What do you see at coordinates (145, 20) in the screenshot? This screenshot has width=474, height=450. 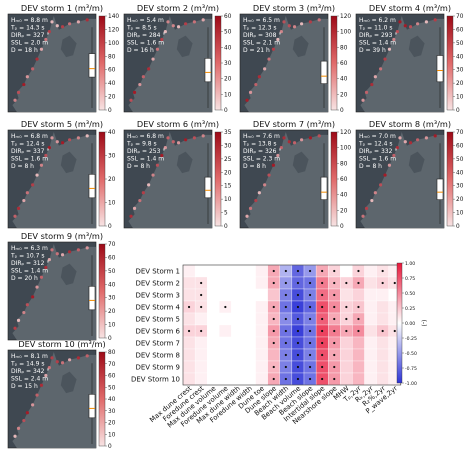 I see `storm-stat: Hₘ₀ = 5.4 m` at bounding box center [145, 20].